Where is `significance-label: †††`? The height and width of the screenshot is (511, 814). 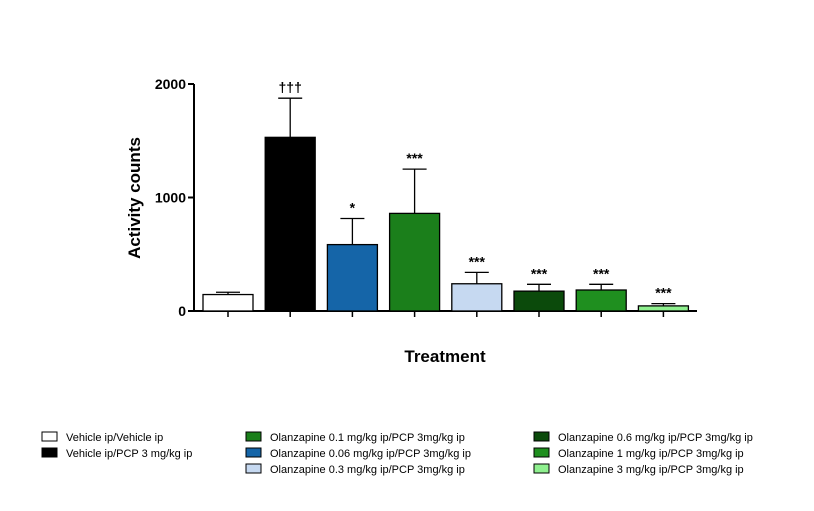
significance-label: ††† is located at coordinates (290, 87).